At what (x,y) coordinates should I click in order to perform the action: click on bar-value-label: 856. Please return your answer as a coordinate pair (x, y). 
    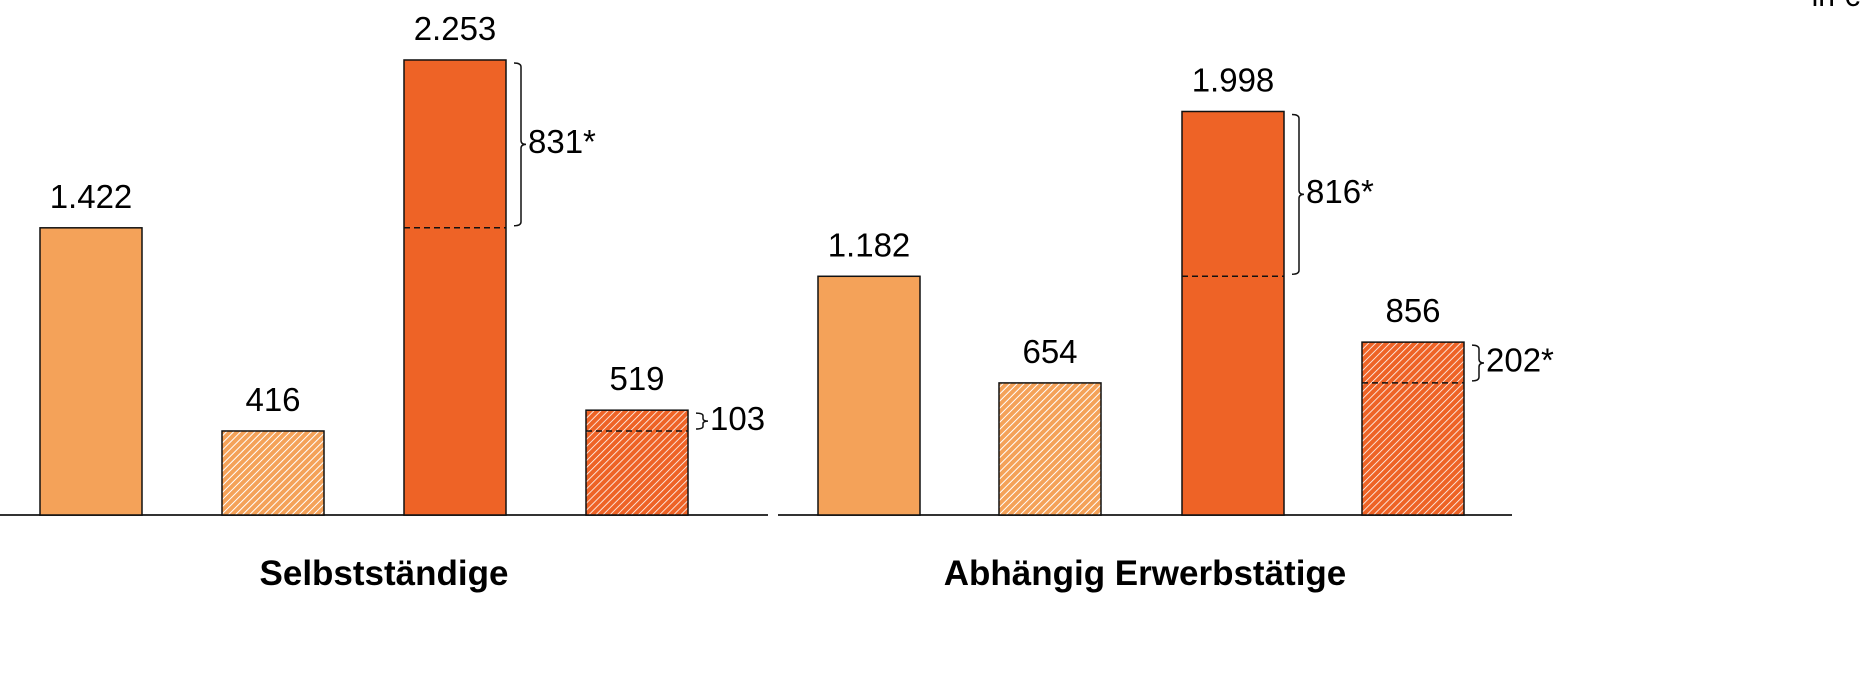
    Looking at the image, I should click on (1412, 310).